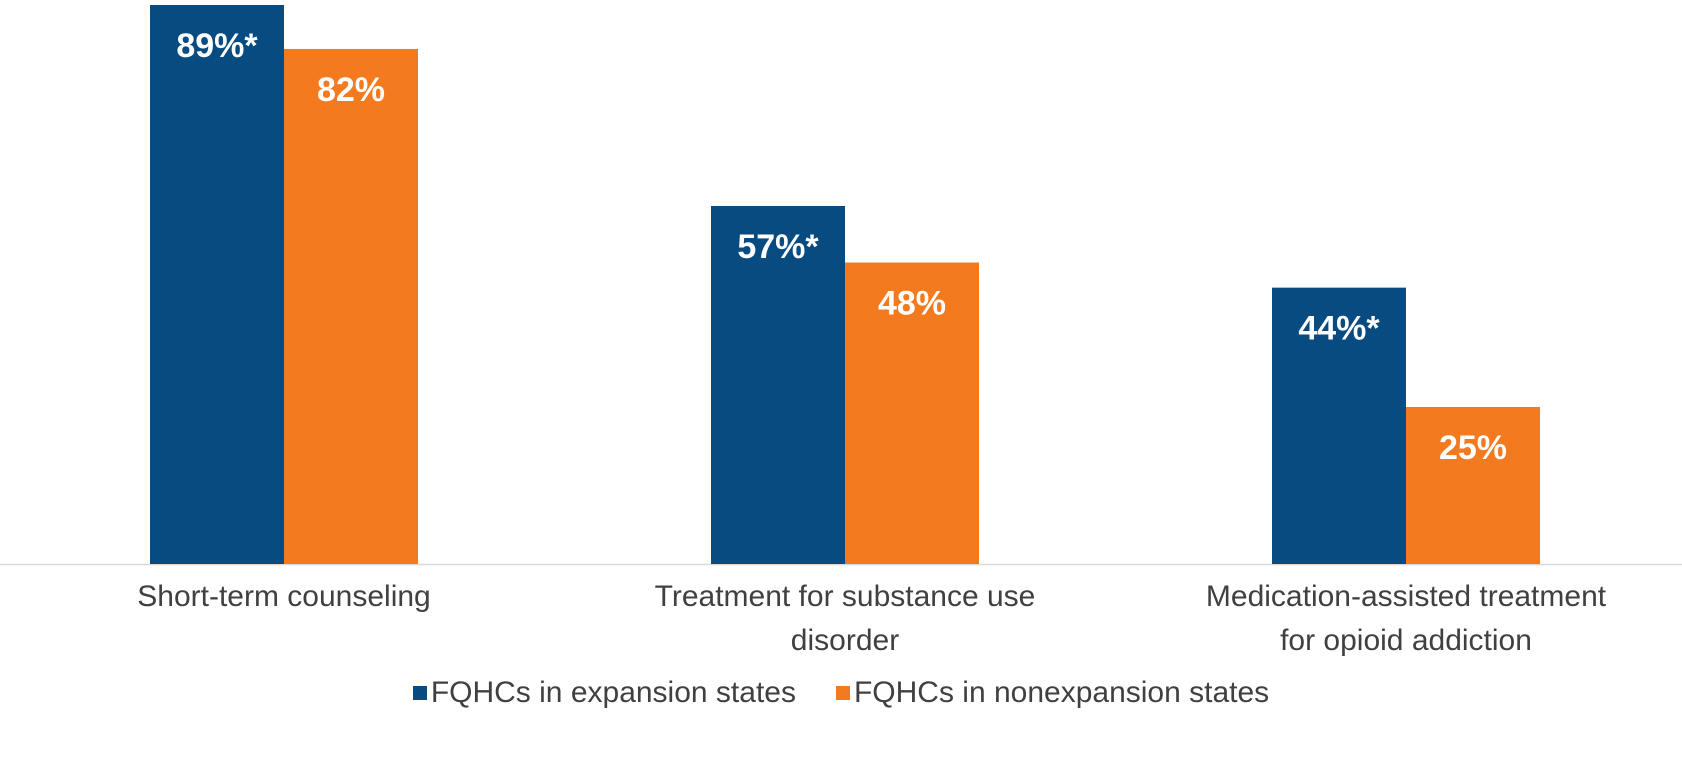  I want to click on legend-item-expansion: FQHCs in expansion states, so click(604, 693).